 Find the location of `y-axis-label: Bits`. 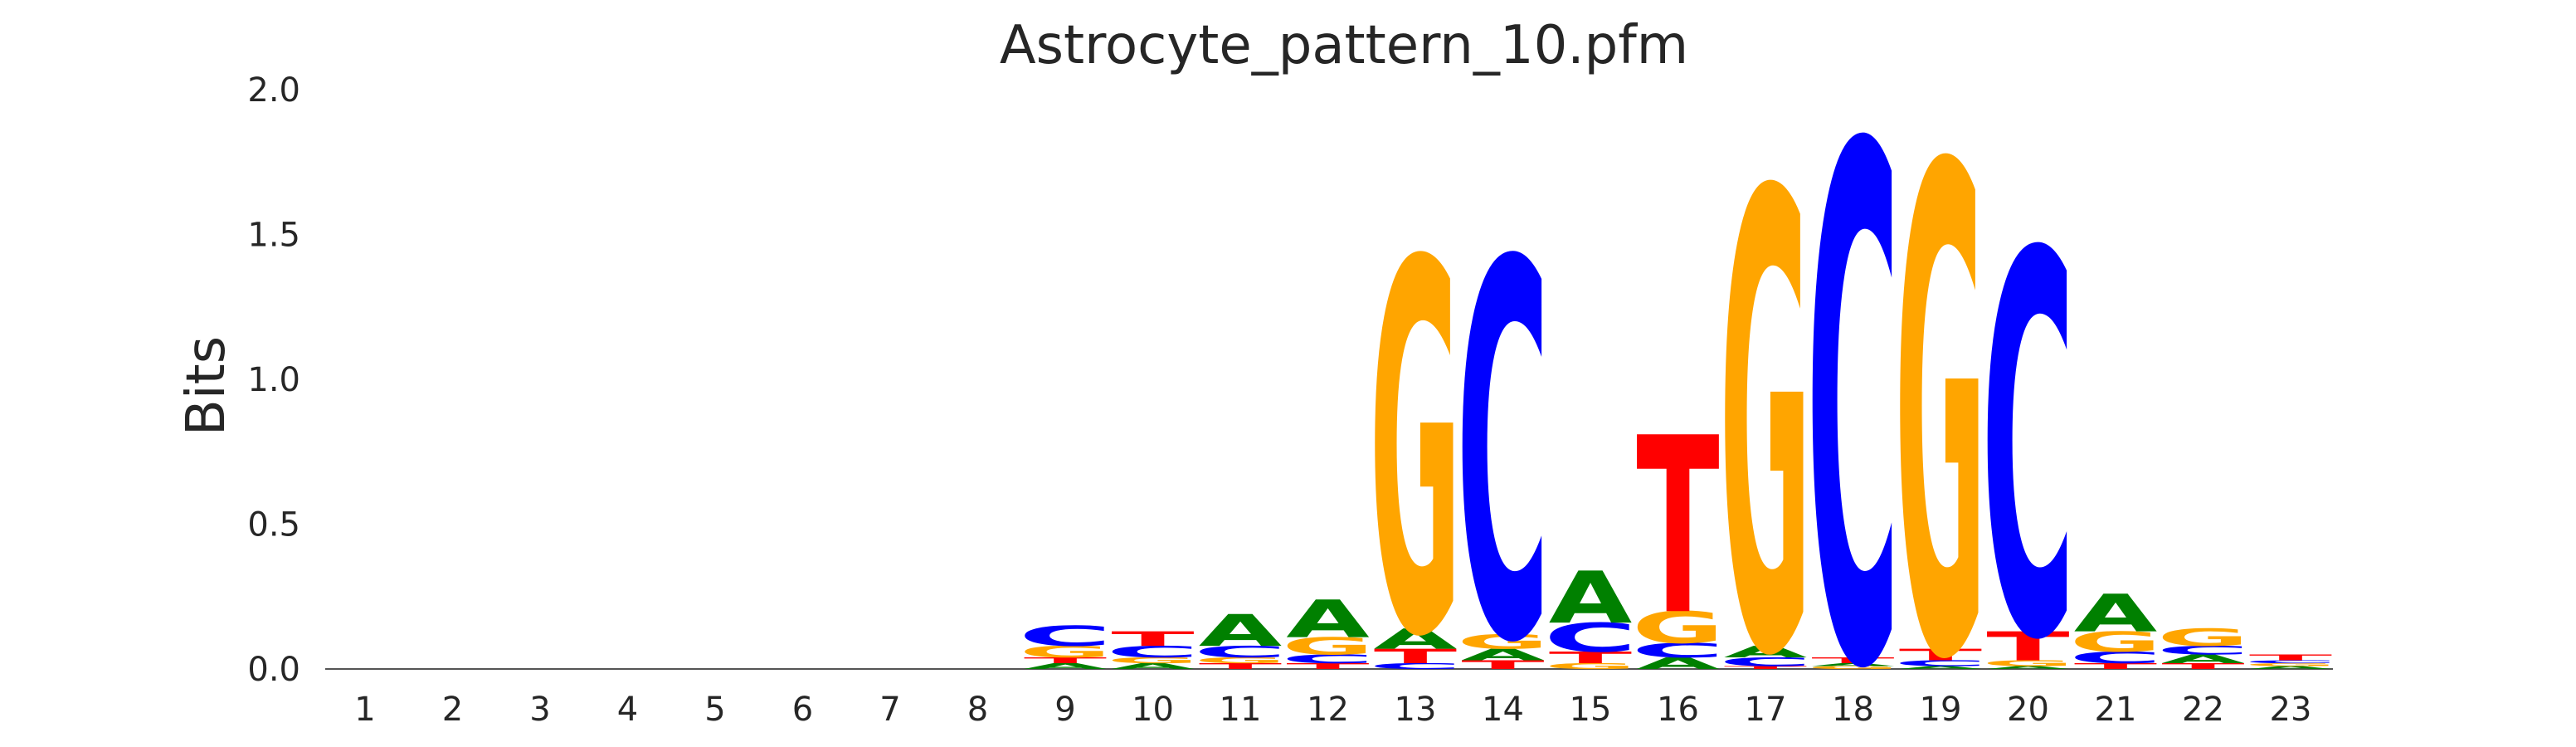

y-axis-label: Bits is located at coordinates (206, 386).